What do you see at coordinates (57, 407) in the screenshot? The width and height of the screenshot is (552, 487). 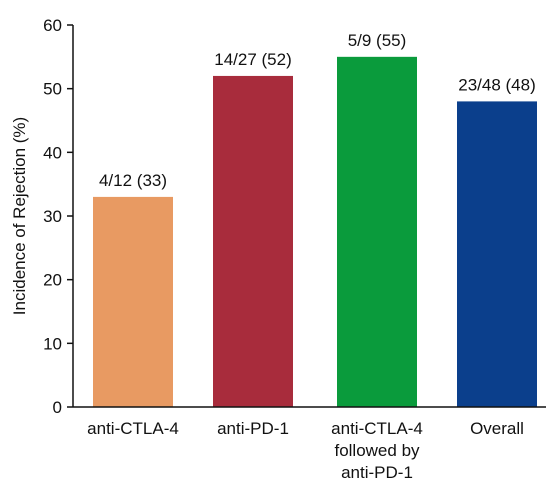 I see `y-tick-label: 0` at bounding box center [57, 407].